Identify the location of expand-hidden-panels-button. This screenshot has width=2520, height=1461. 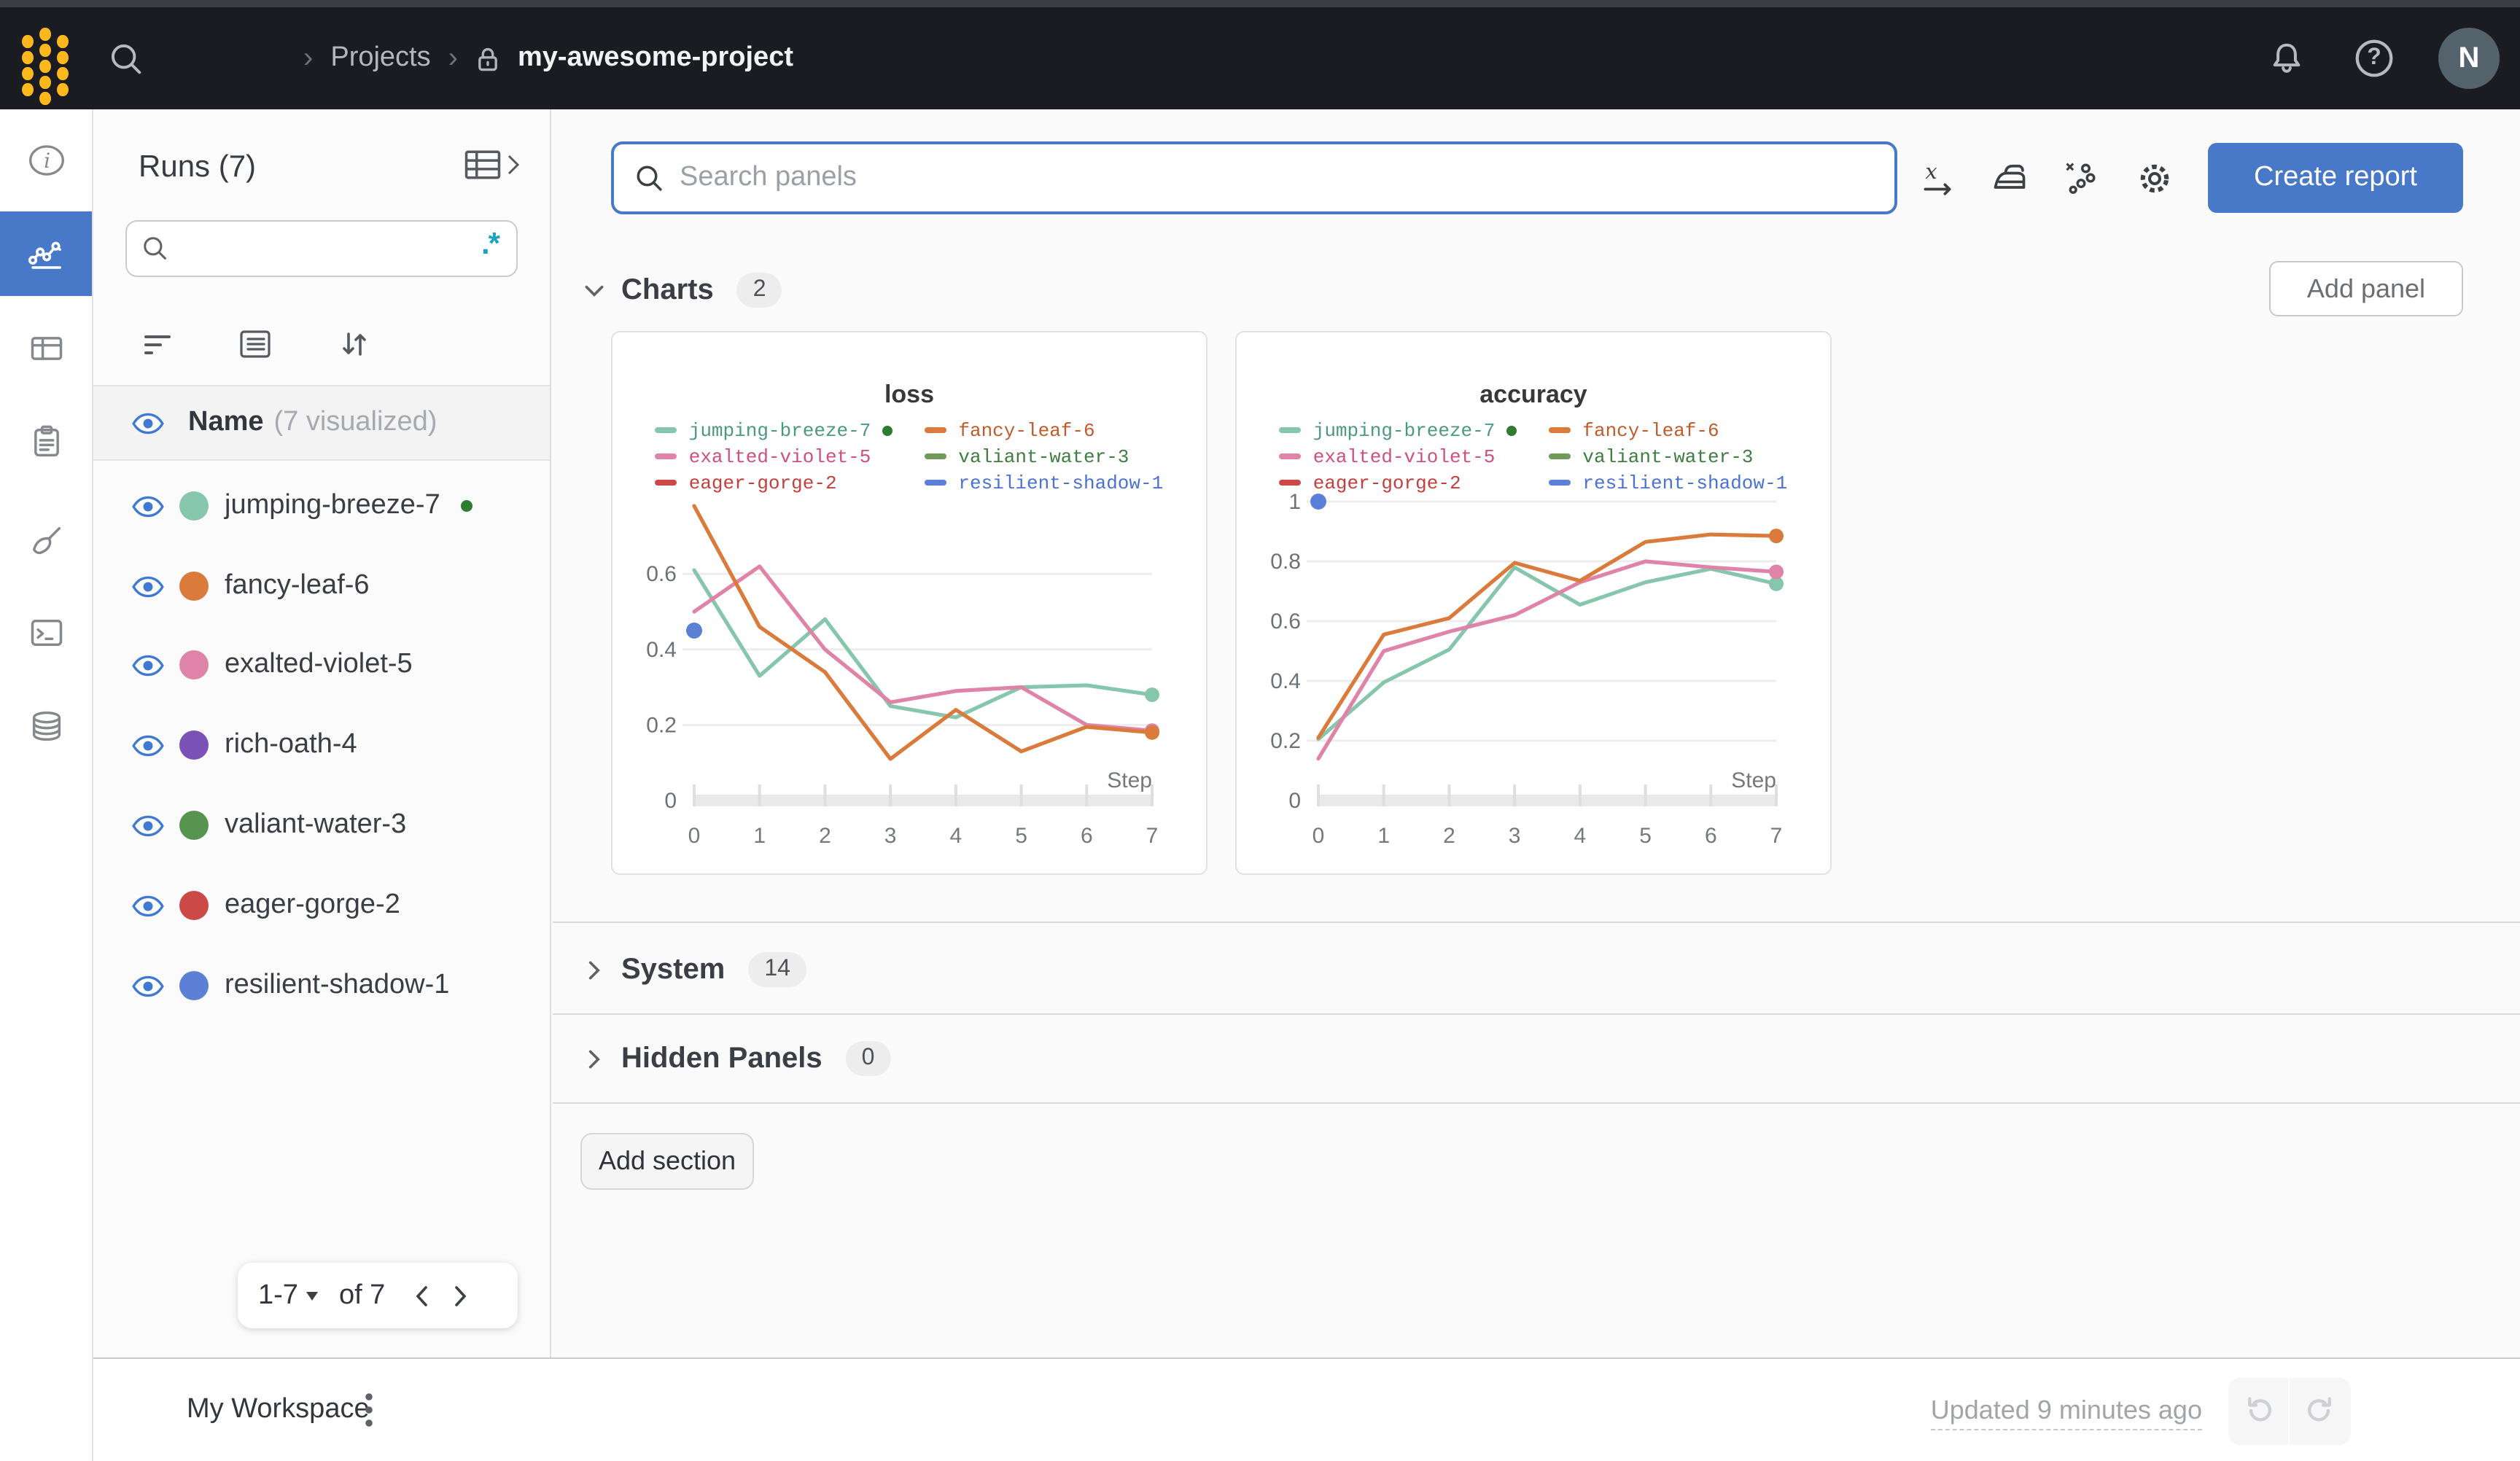
(594, 1059).